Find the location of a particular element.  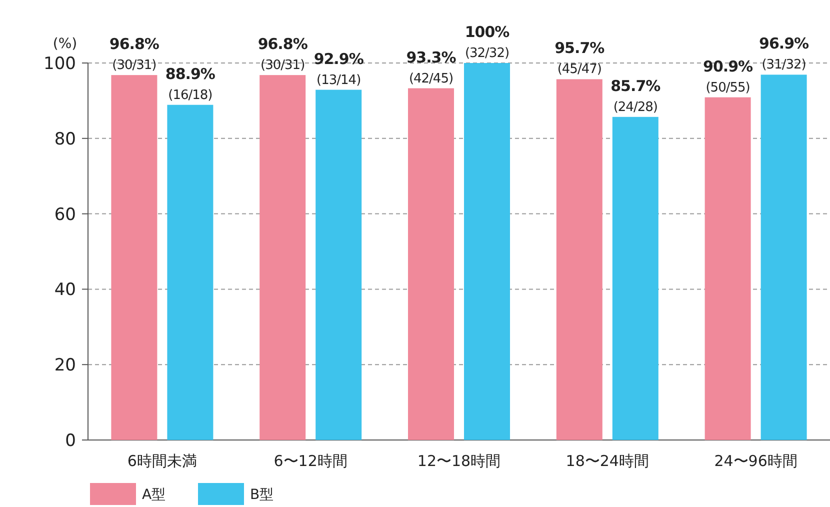

x-tick-label: 6〜12時間 is located at coordinates (311, 461).